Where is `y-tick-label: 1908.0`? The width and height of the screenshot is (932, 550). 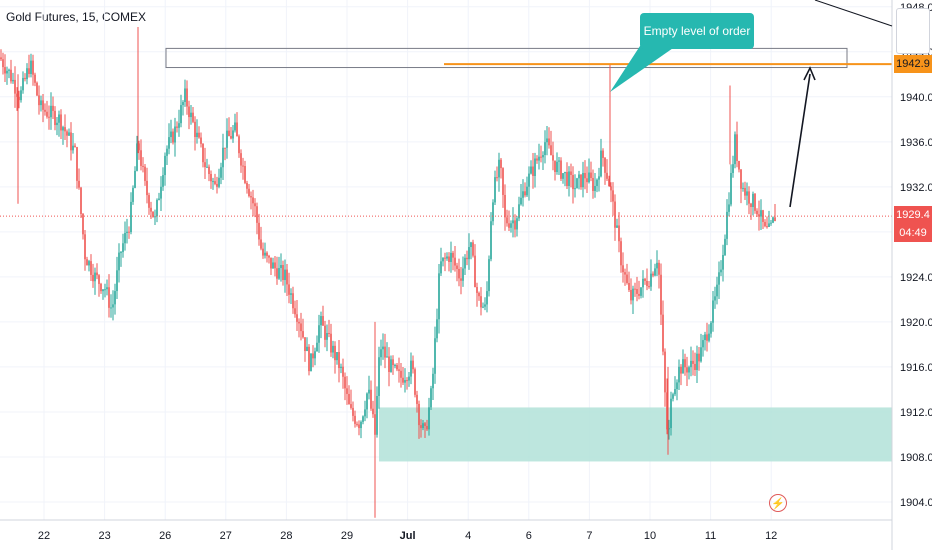
y-tick-label: 1908.0 is located at coordinates (916, 458).